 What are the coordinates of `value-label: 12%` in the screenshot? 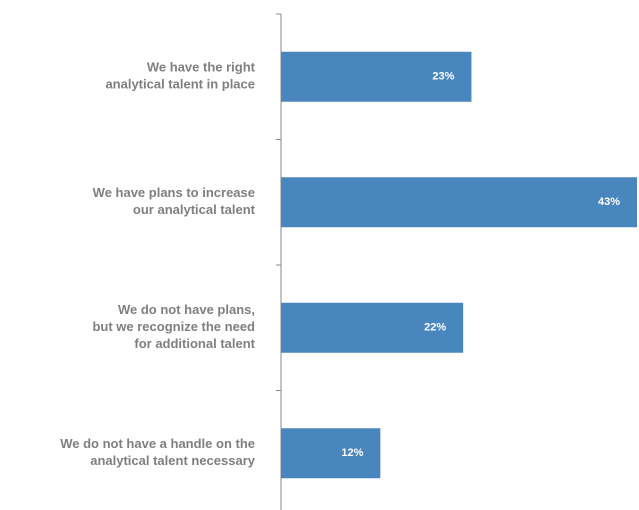 It's located at (352, 453).